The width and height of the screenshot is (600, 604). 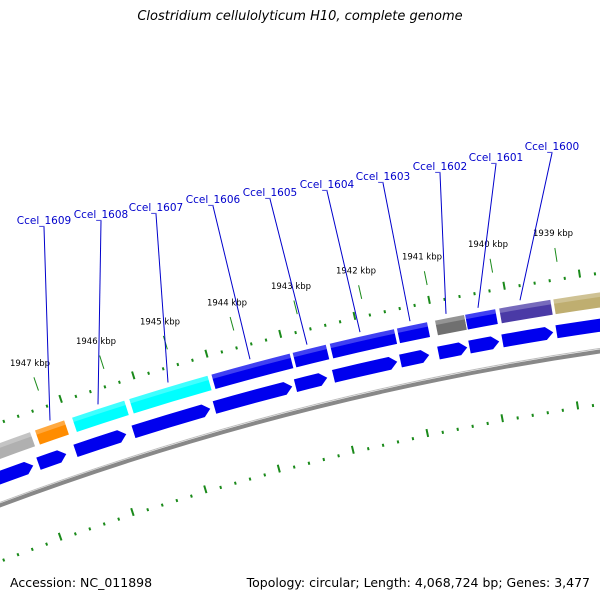 I want to click on ruler-label: 1945 kbp, so click(x=160, y=322).